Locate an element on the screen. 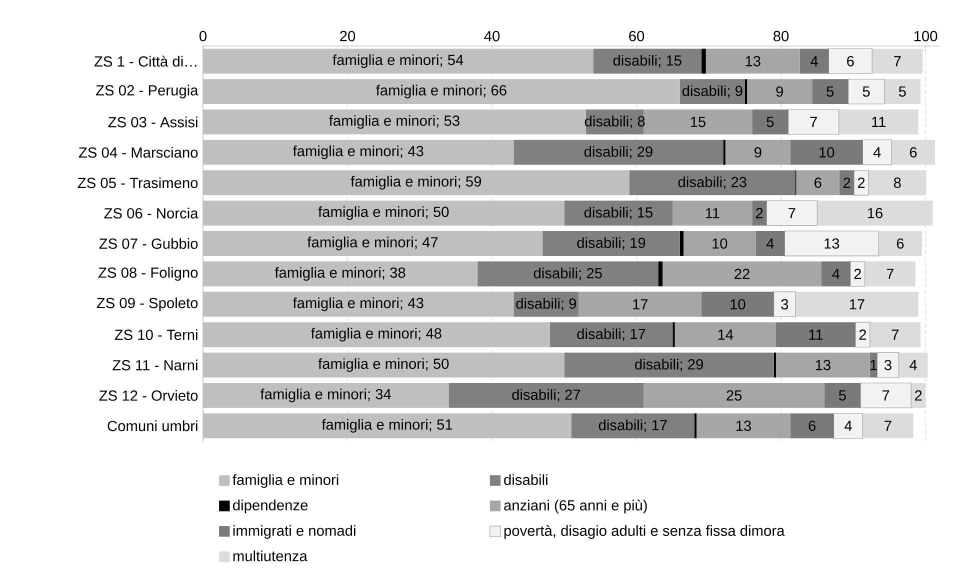  legend-label: dipendenze is located at coordinates (270, 507).